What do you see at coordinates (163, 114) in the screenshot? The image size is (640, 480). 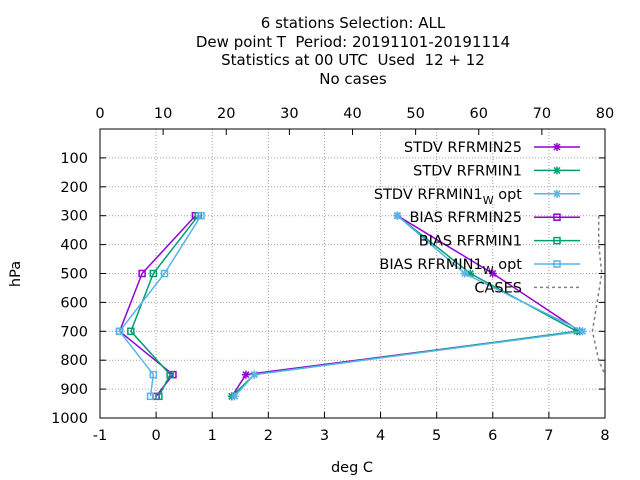 I see `x2-tick-label: 10` at bounding box center [163, 114].